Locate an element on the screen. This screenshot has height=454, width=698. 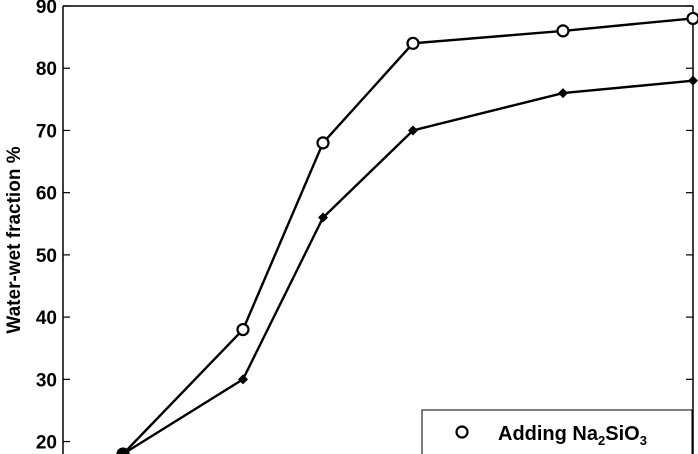
y-tick-label: 20 is located at coordinates (46, 443).